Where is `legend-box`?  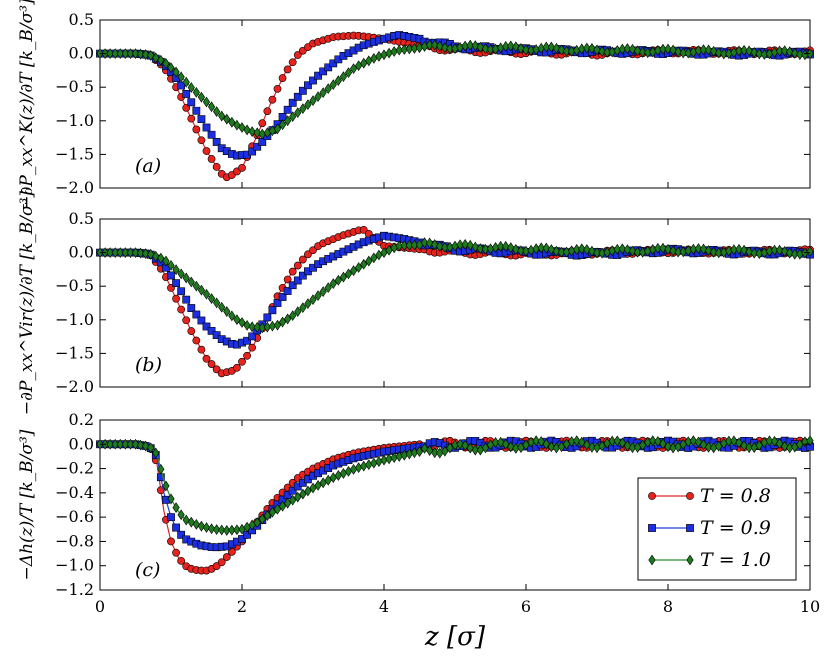 legend-box is located at coordinates (717, 529).